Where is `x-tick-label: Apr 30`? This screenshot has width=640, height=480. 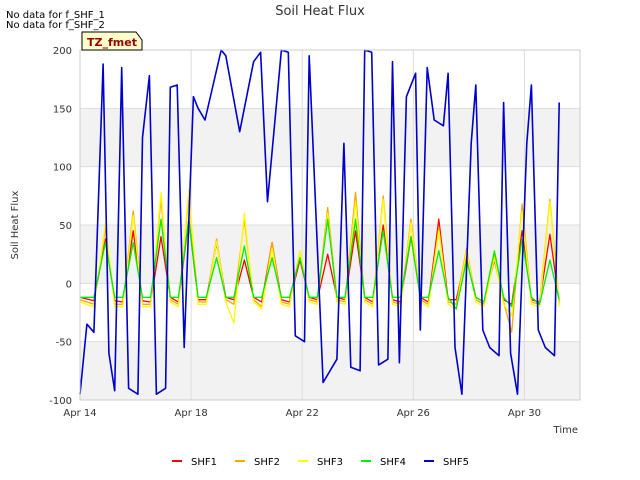 x-tick-label: Apr 30 is located at coordinates (524, 413).